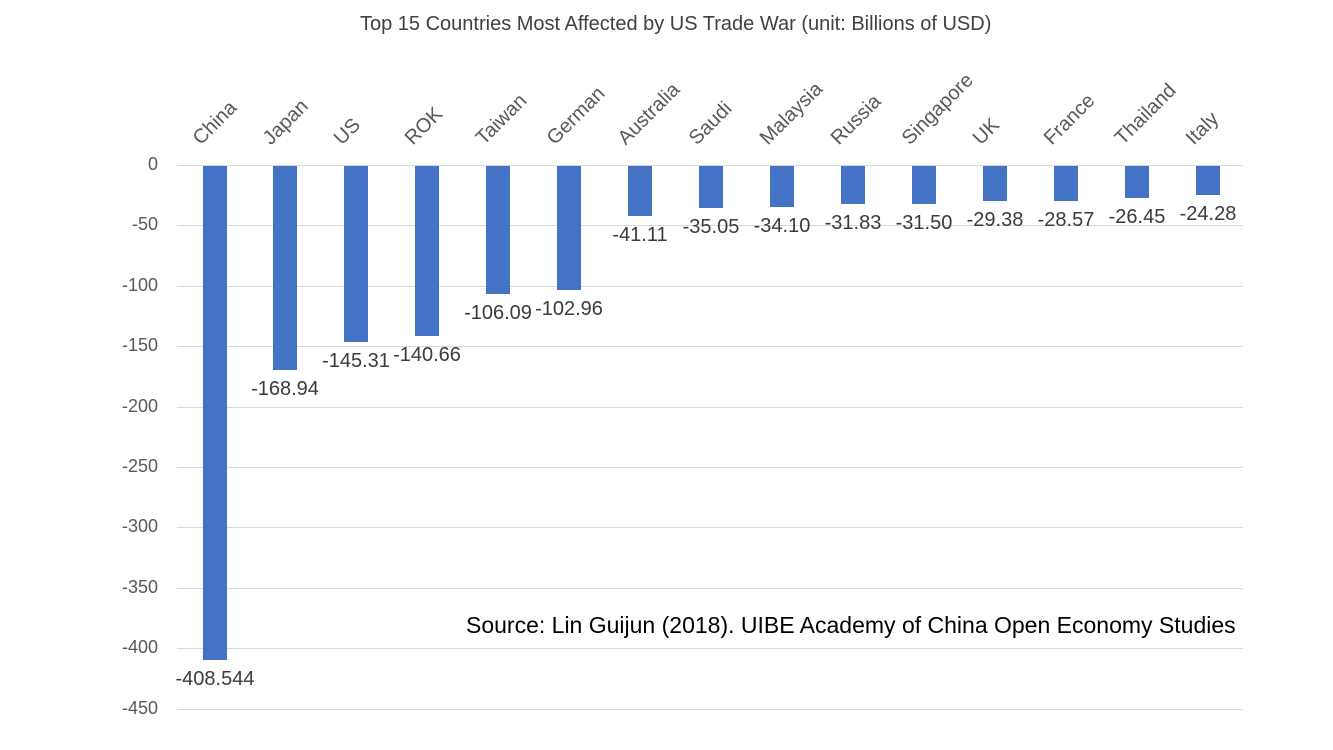 The width and height of the screenshot is (1333, 750). I want to click on data-label-saudi: -35.05, so click(711, 227).